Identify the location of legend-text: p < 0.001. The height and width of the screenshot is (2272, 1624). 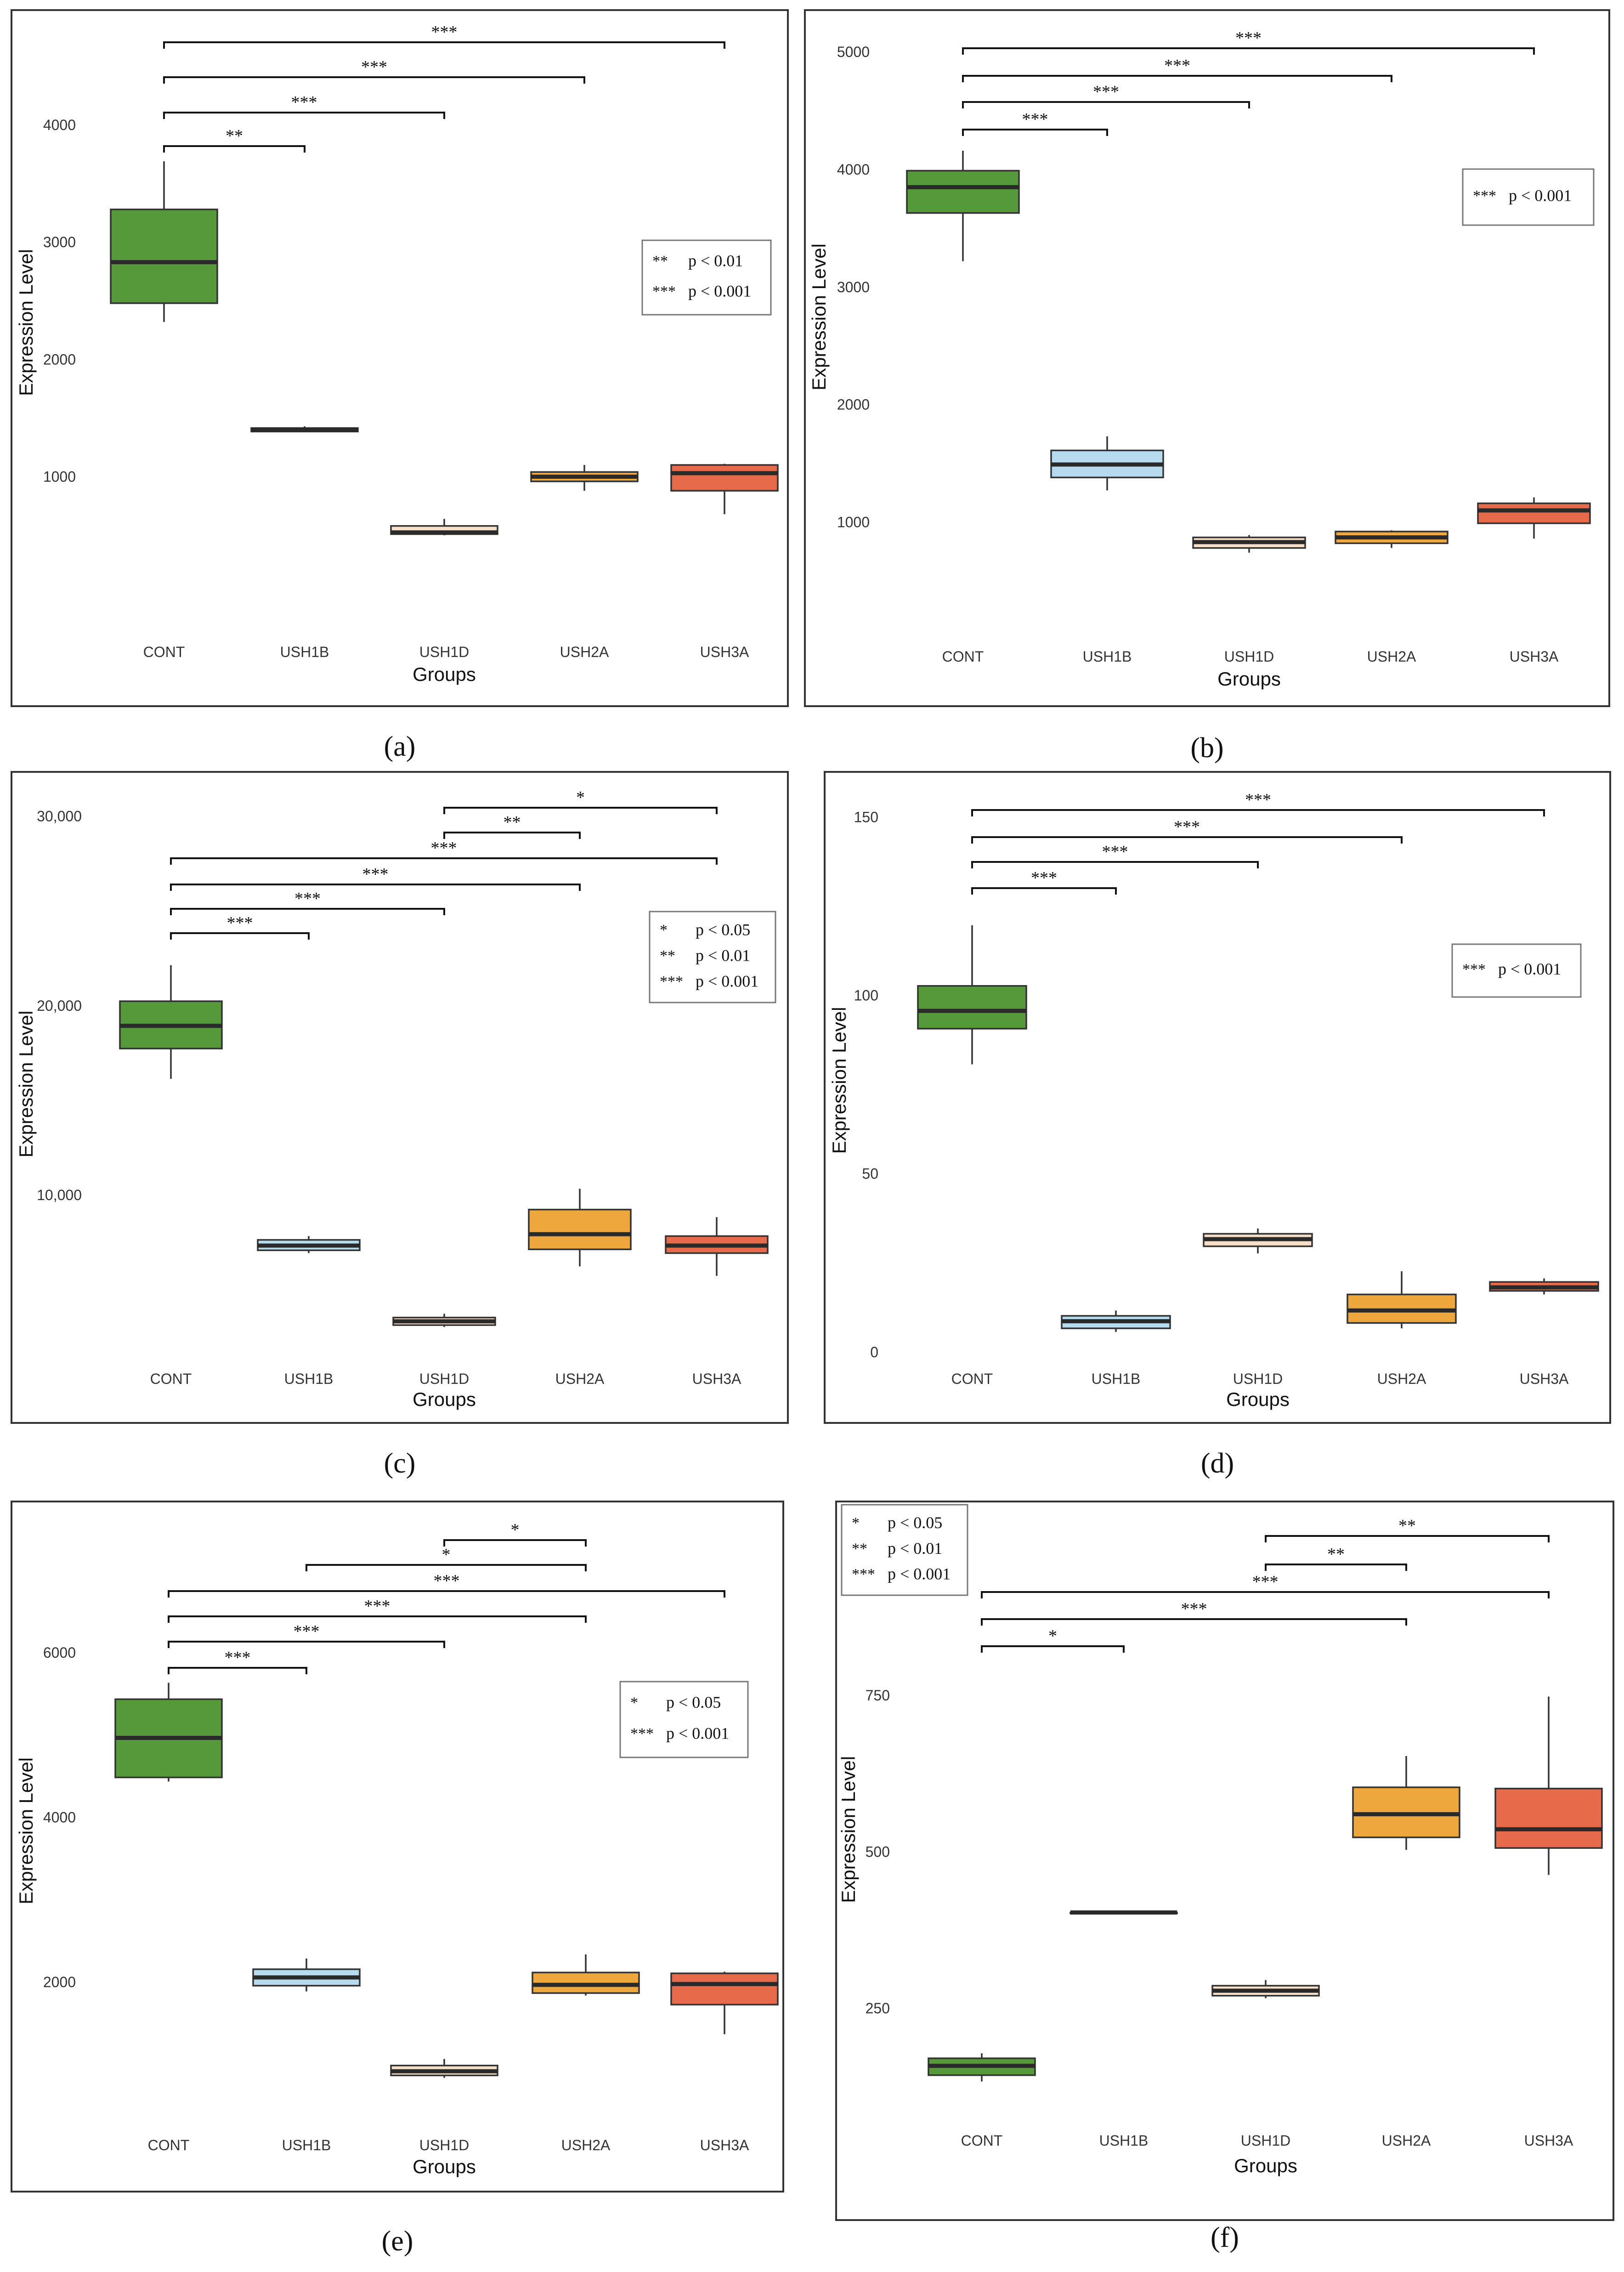
(1530, 969).